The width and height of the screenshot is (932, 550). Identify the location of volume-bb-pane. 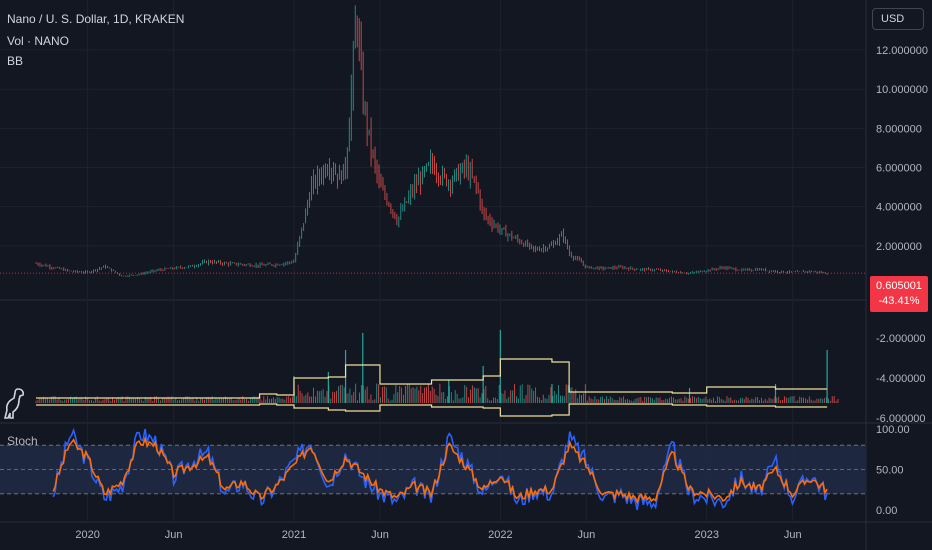
(437, 373).